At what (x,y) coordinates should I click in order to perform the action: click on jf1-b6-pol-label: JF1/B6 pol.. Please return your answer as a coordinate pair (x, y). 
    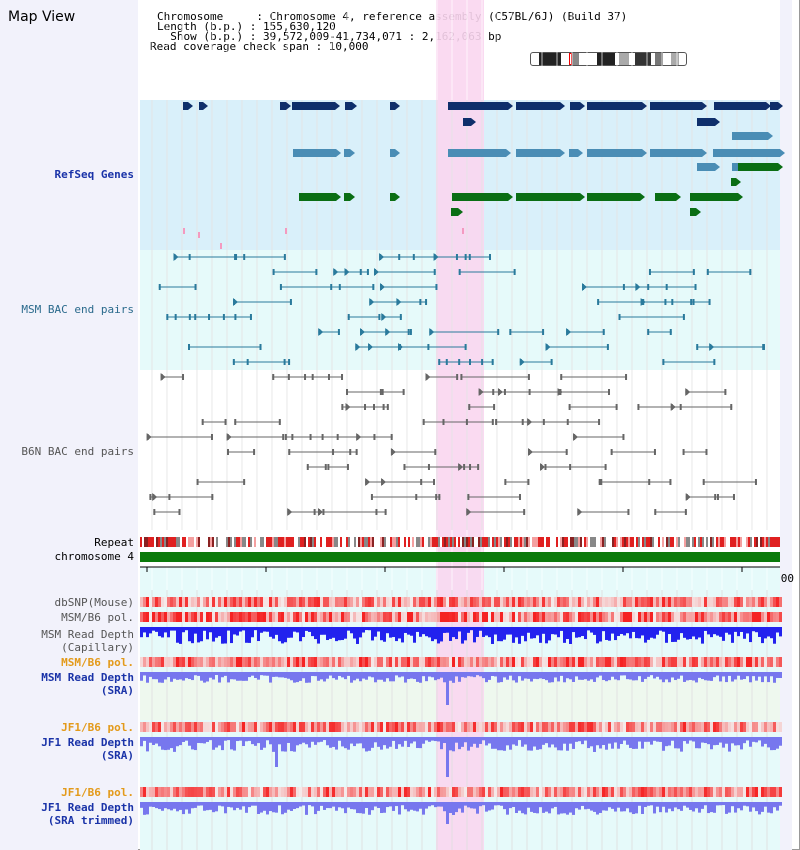
    Looking at the image, I should click on (97, 727).